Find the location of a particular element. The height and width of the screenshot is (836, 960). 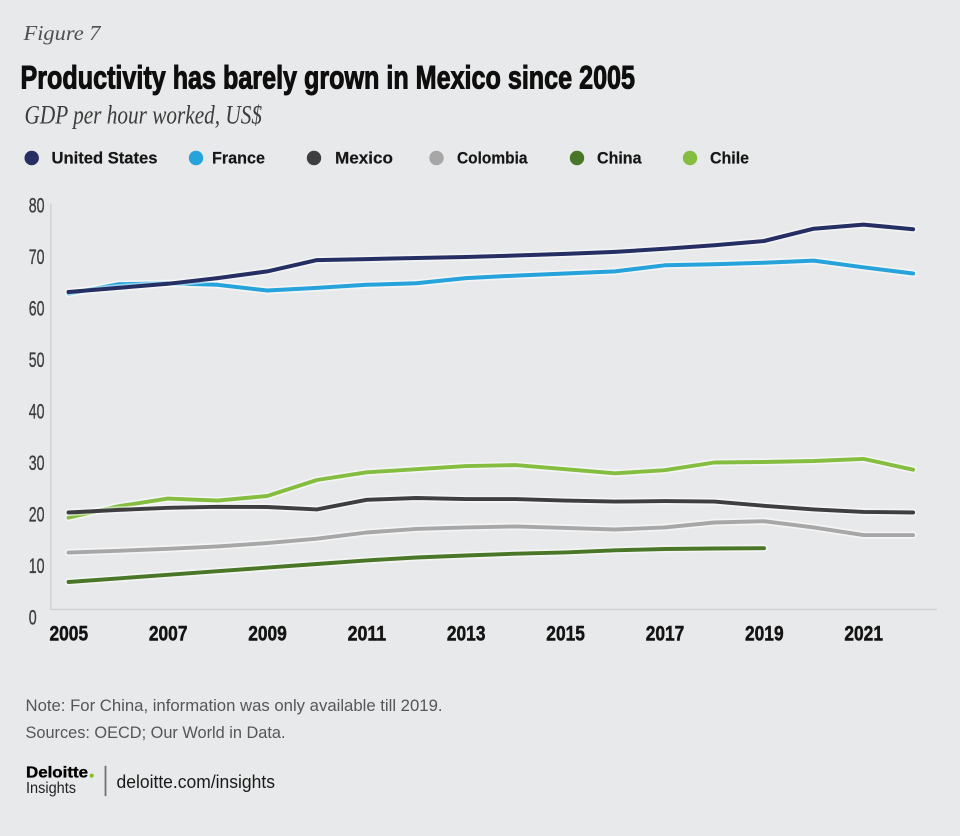

svg-text: Deloitte is located at coordinates (57, 773).